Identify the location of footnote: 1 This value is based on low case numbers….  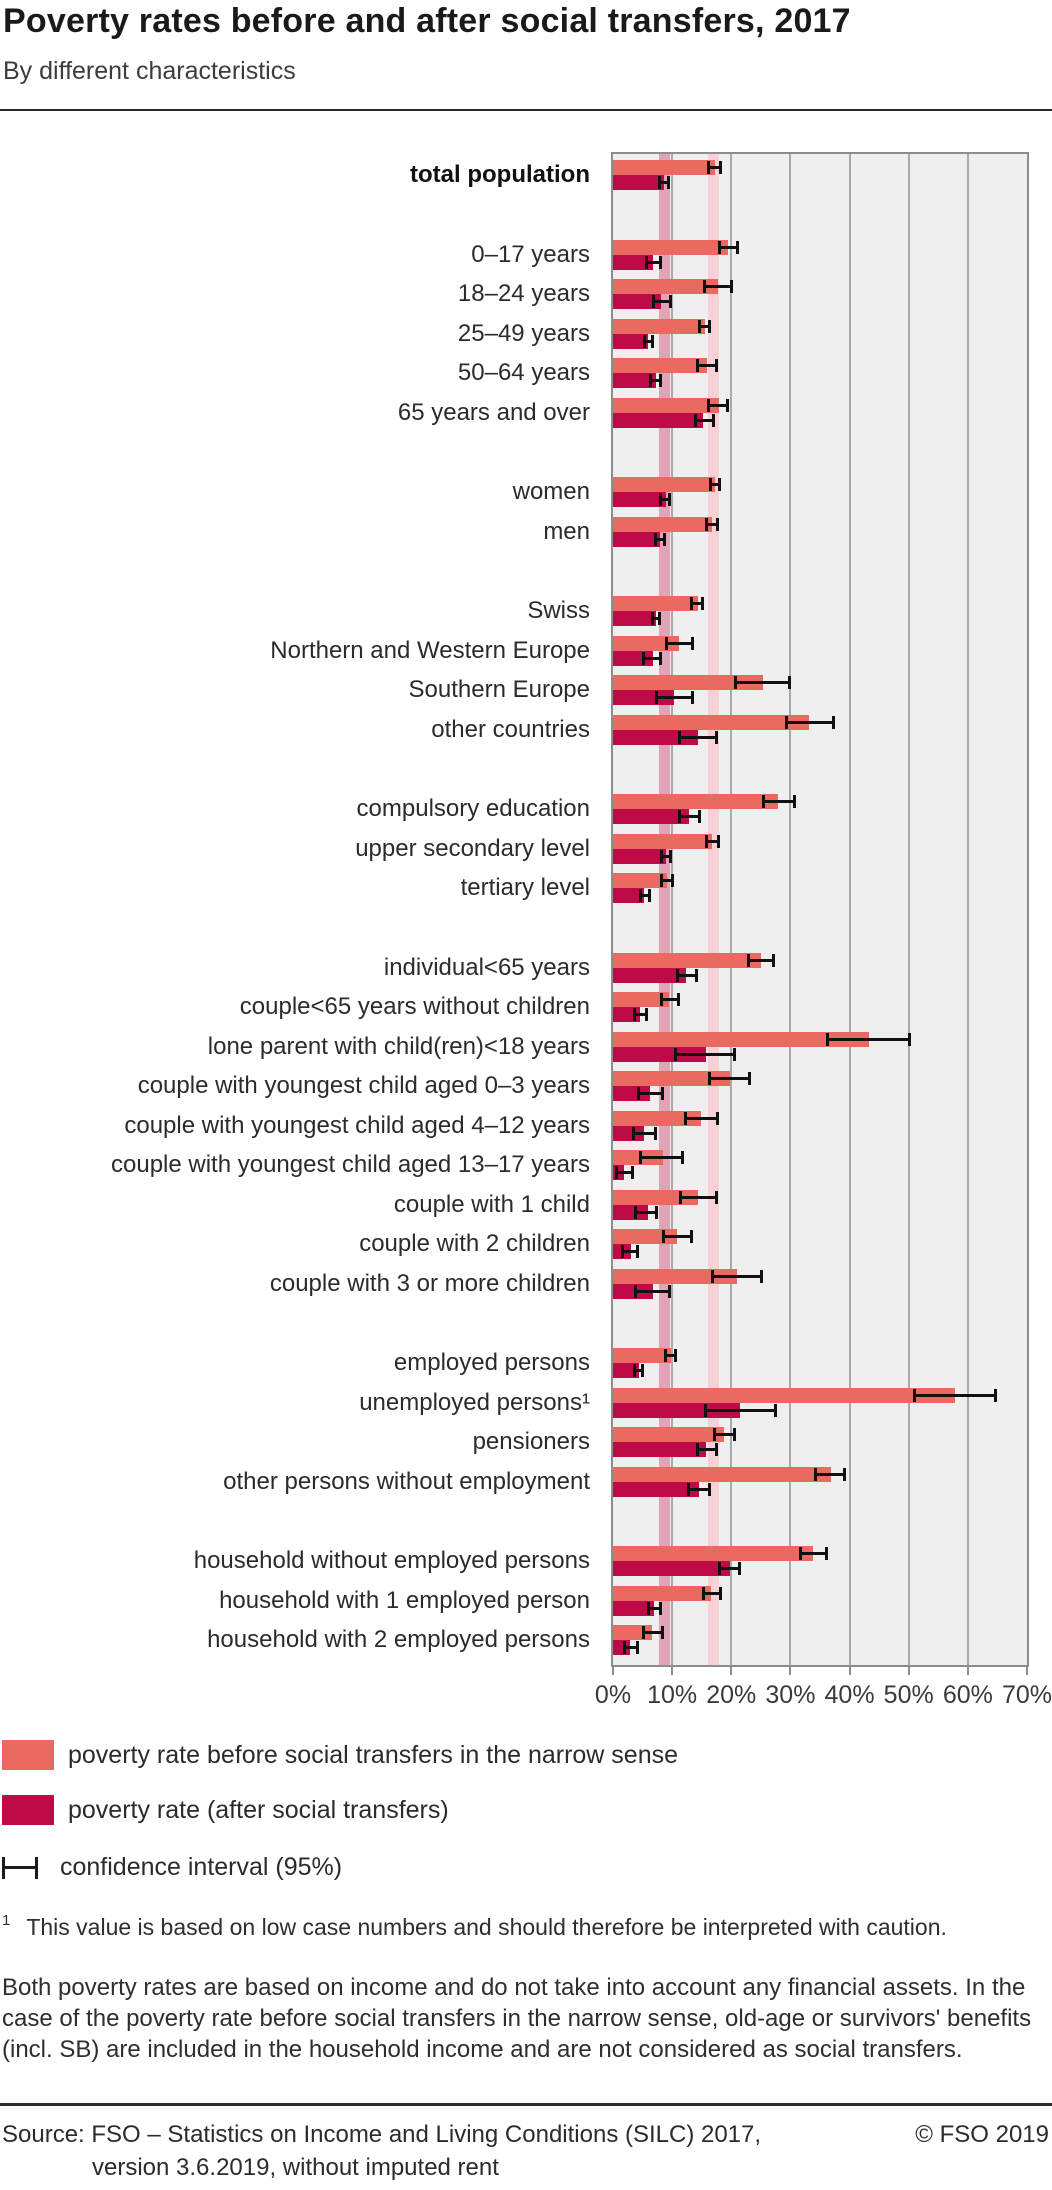
(474, 1926).